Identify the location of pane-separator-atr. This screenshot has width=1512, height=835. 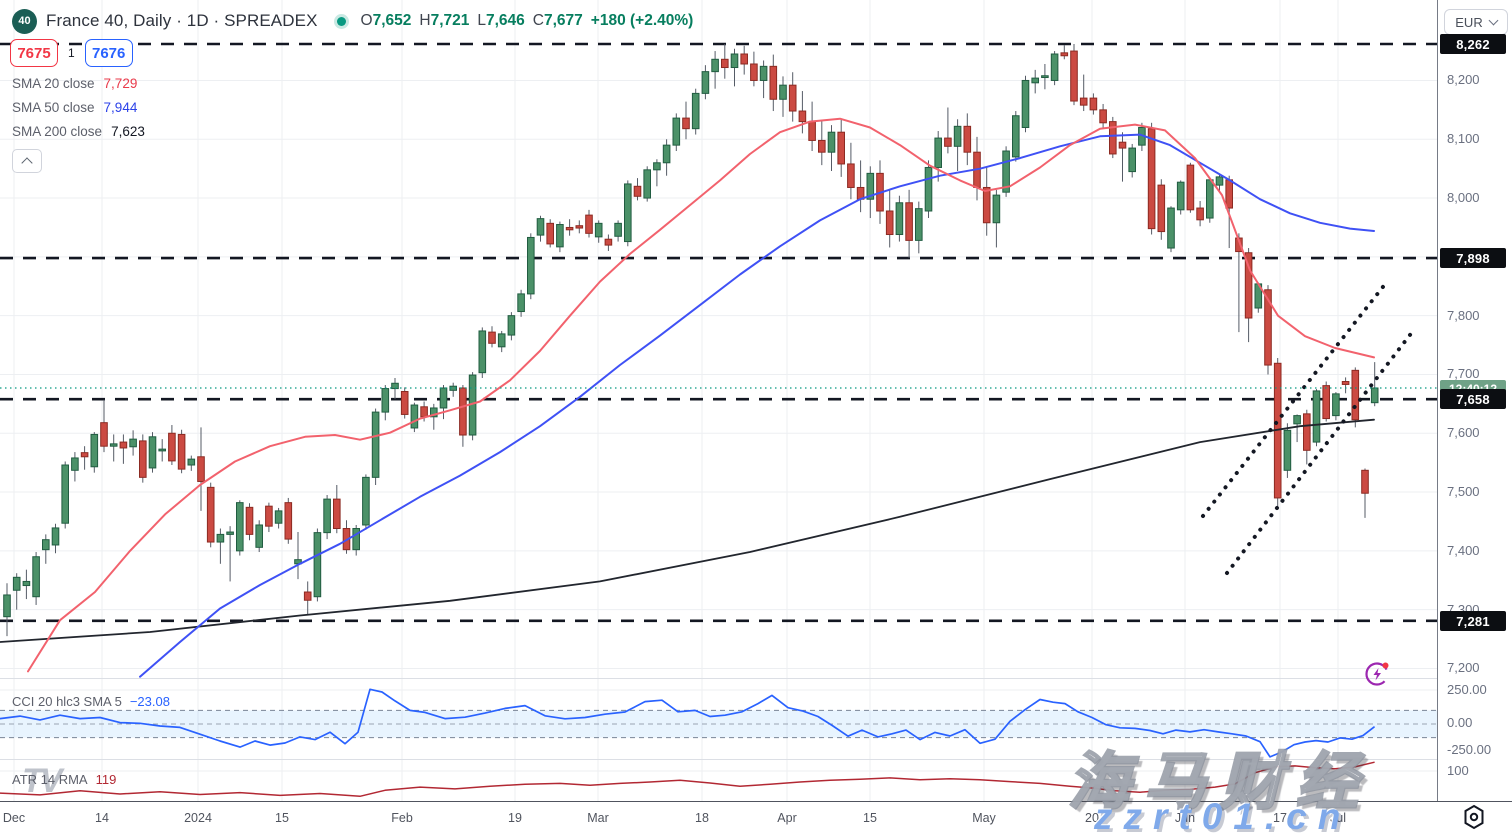
(756, 759).